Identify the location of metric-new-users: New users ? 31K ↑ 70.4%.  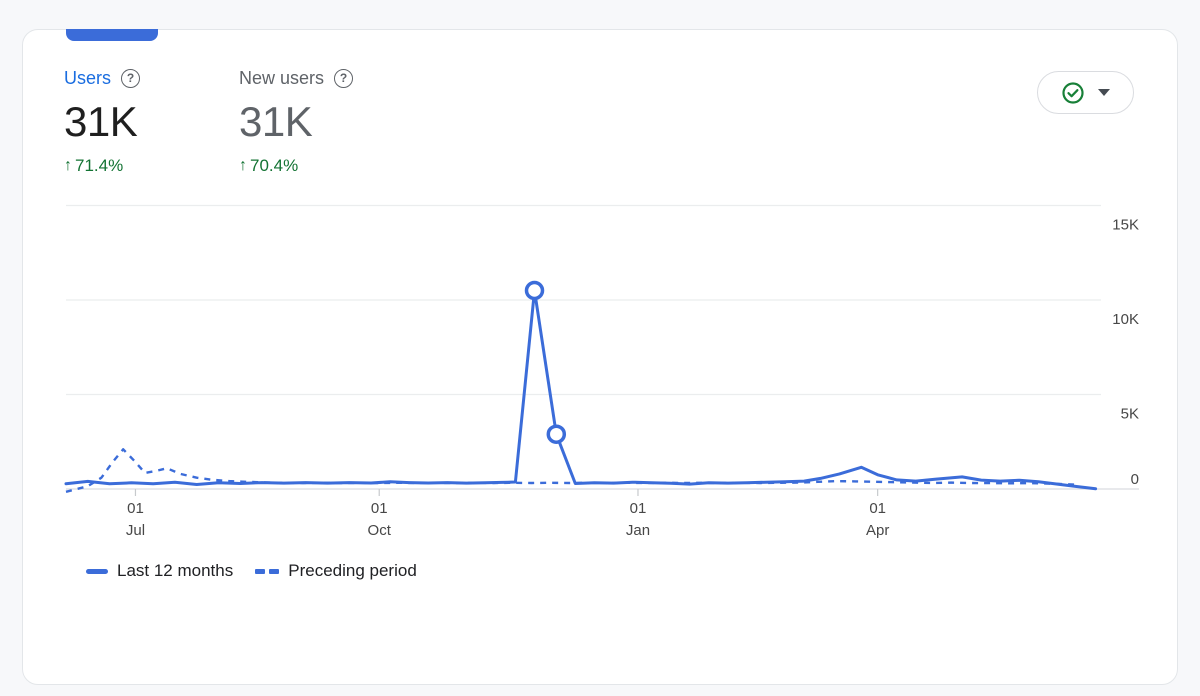
(326, 121).